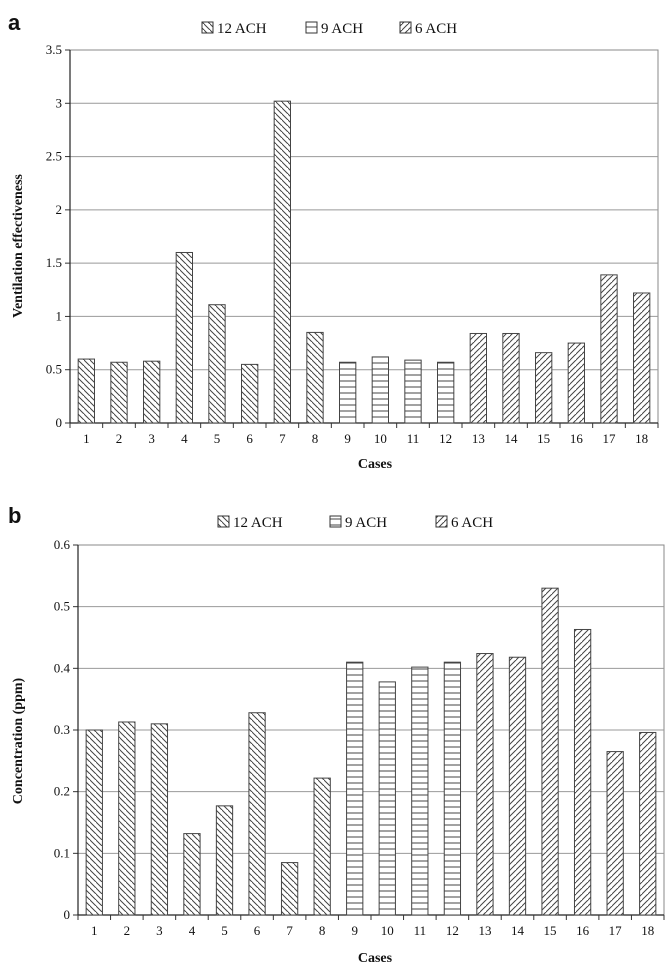 Image resolution: width=666 pixels, height=969 pixels. I want to click on y-tick-label: 3, so click(59, 102).